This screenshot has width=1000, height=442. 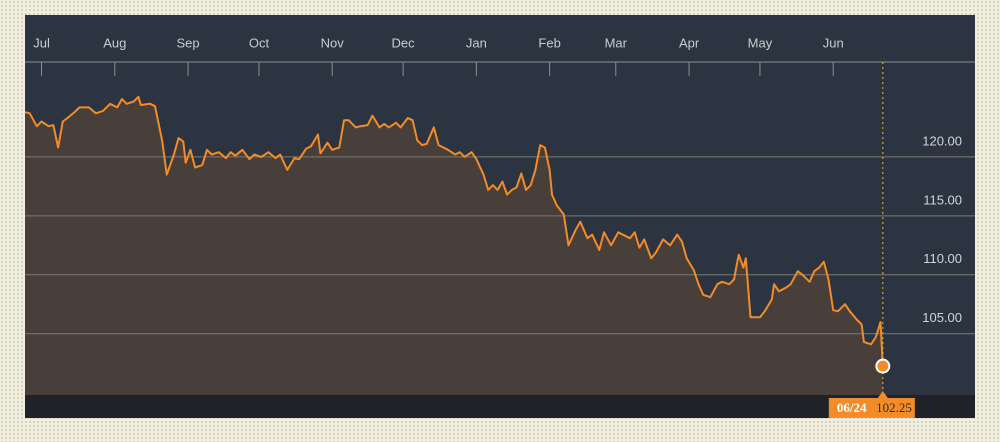 I want to click on x-tick-label: Aug, so click(x=114, y=42).